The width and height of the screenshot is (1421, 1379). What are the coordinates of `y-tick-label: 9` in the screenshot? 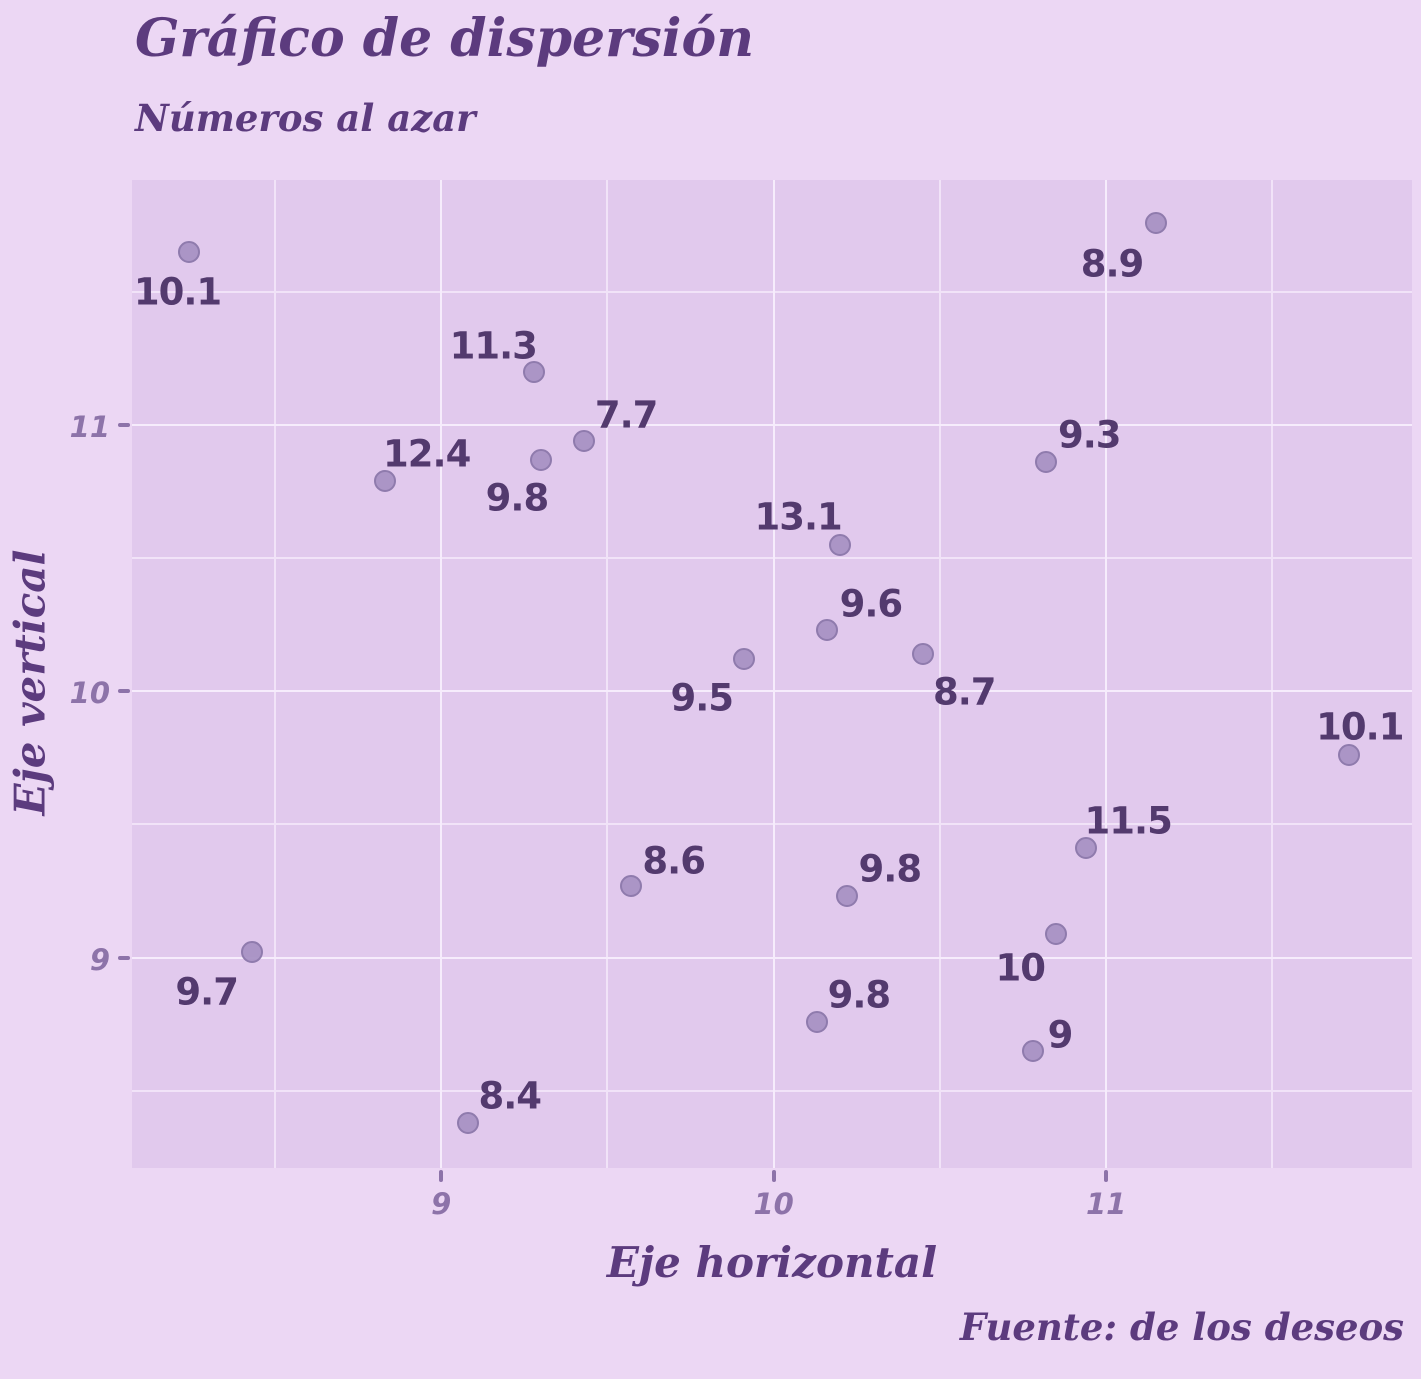 It's located at (99, 959).